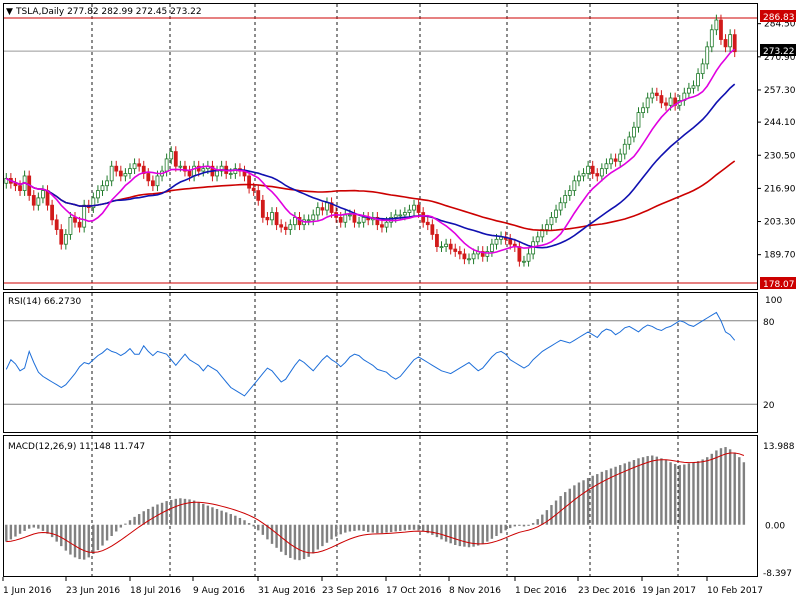  Describe the element at coordinates (780, 58) in the screenshot. I see `price-tick-label: 270.90` at that location.